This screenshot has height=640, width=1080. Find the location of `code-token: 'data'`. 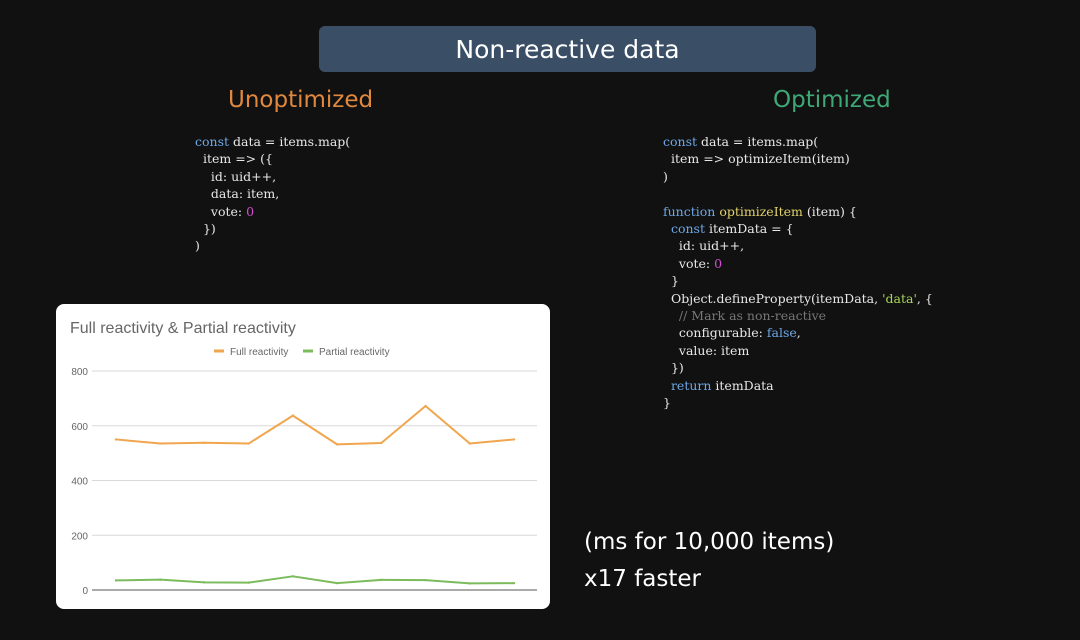

code-token: 'data' is located at coordinates (899, 298).